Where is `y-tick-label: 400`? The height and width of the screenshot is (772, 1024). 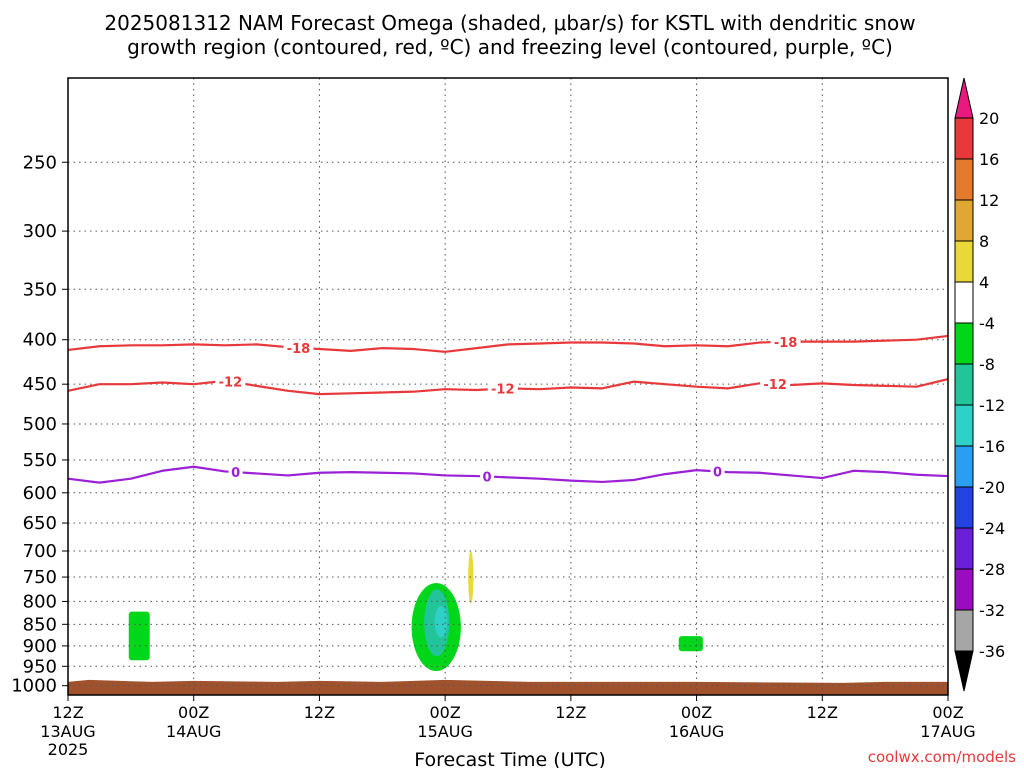 y-tick-label: 400 is located at coordinates (40, 340).